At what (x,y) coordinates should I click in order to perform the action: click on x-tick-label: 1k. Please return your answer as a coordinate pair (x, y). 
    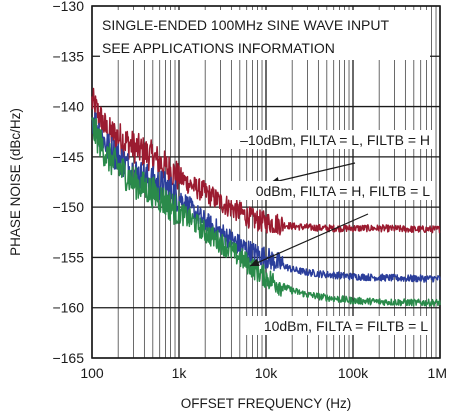
    Looking at the image, I should click on (180, 373).